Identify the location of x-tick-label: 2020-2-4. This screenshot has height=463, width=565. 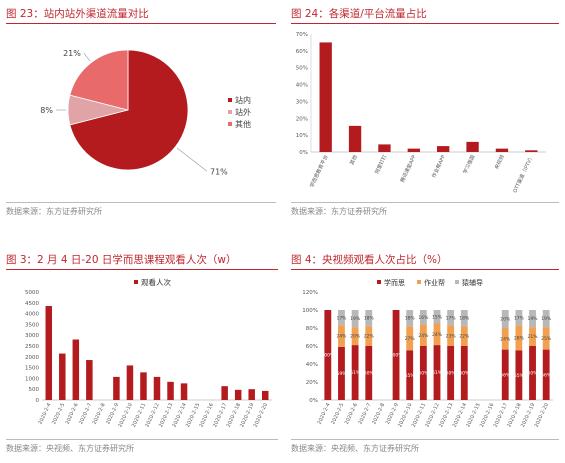
(45, 413).